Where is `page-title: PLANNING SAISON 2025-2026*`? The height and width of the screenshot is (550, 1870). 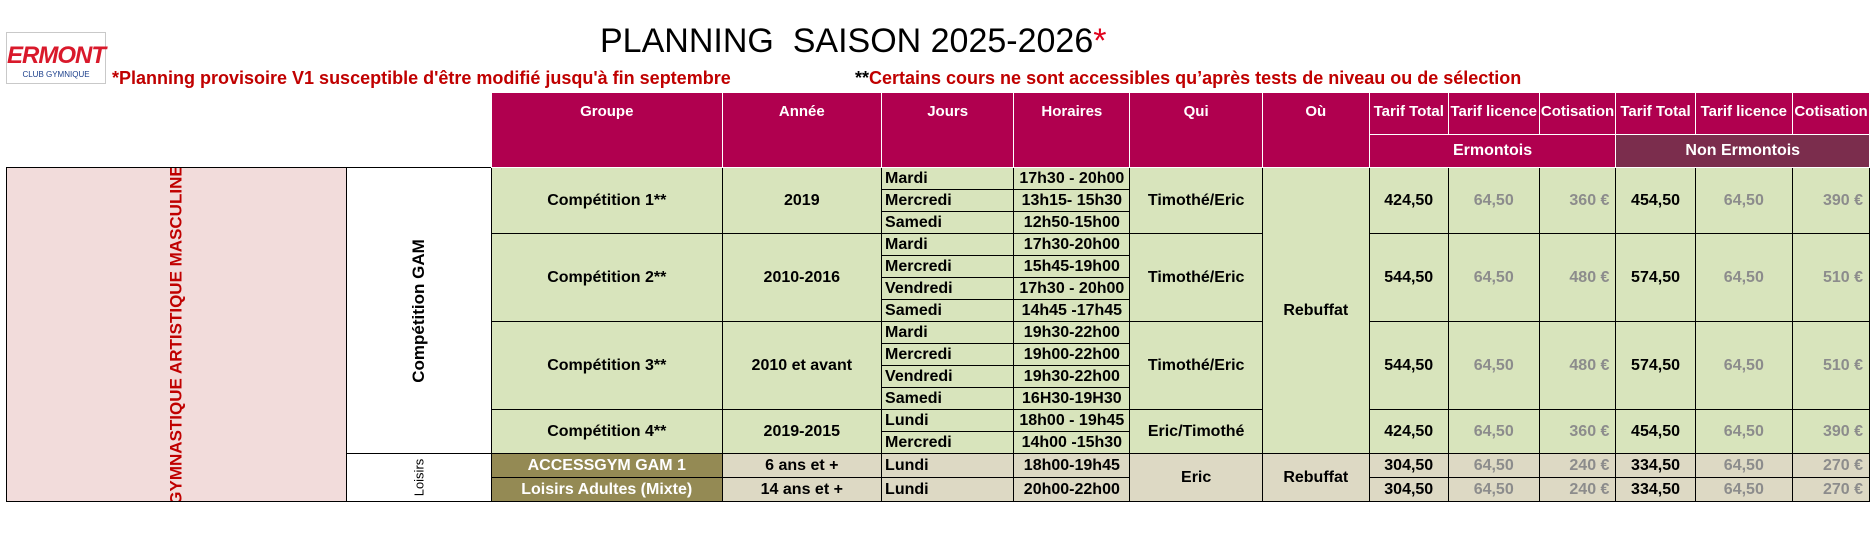 page-title: PLANNING SAISON 2025-2026* is located at coordinates (950, 41).